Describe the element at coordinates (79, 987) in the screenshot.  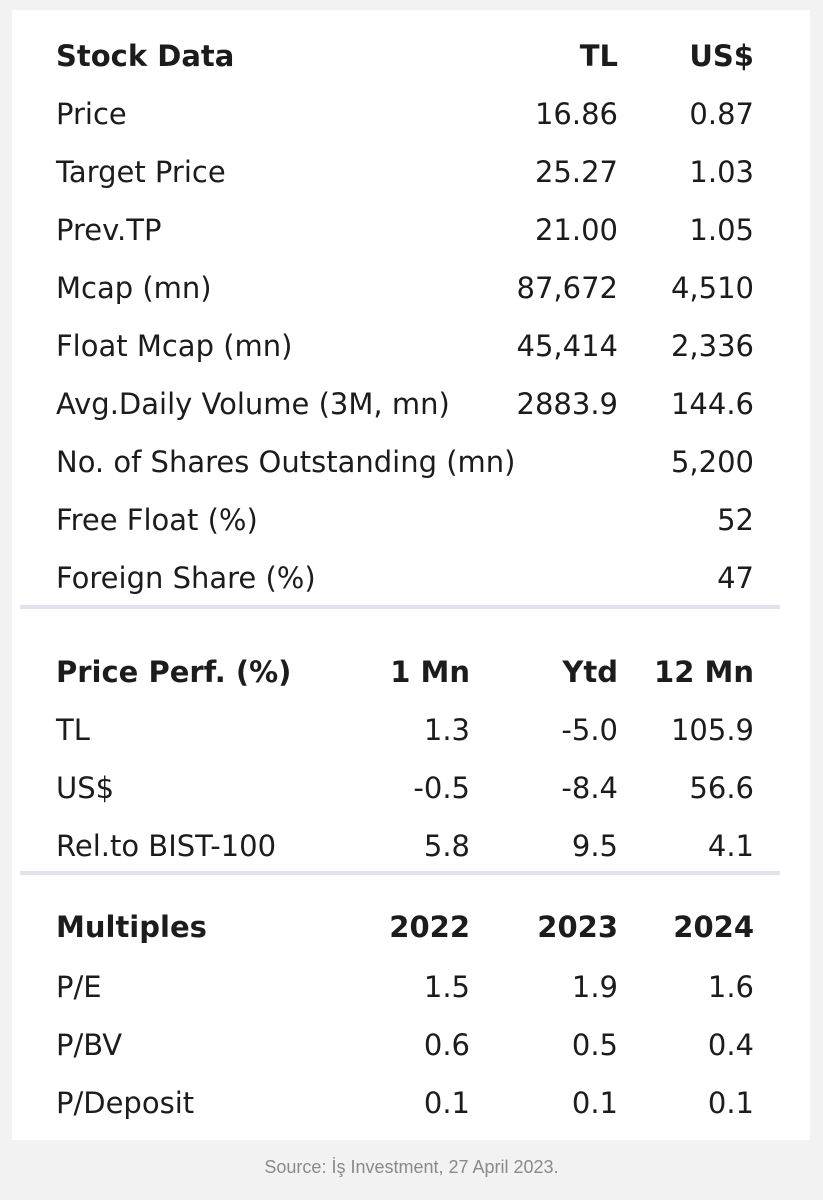
I see `row-label: P/E` at that location.